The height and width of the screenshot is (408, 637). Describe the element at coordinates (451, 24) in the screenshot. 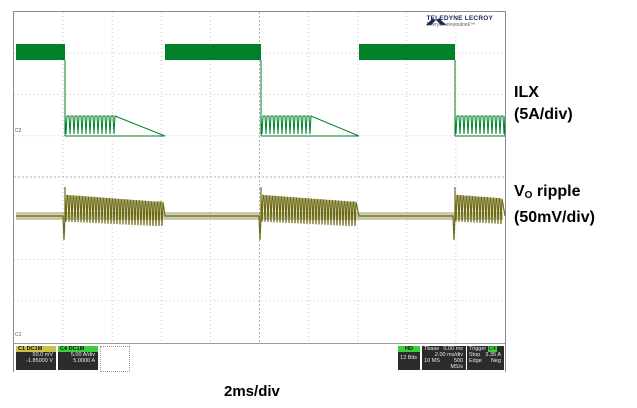

I see `brand-tagline: Everywhereyoulook™` at that location.